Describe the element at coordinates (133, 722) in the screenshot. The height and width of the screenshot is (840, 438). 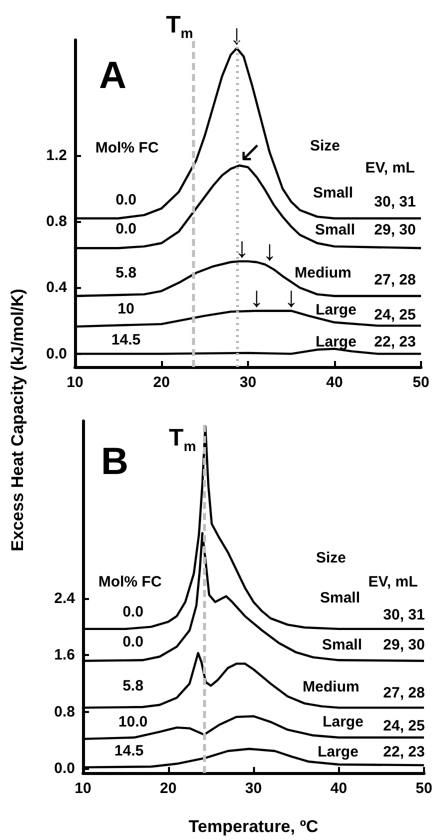
I see `annotation: 10.0` at that location.